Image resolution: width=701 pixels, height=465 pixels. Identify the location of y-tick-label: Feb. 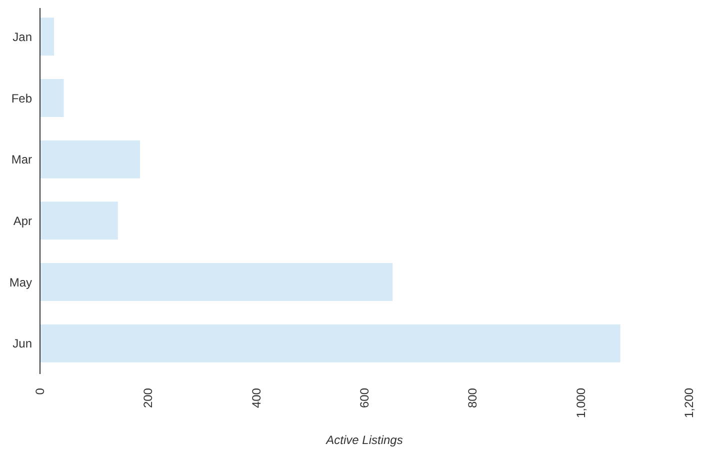
(21, 98).